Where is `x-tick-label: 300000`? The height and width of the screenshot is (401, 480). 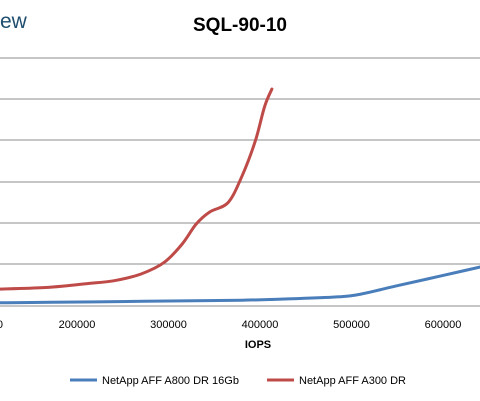
x-tick-label: 300000 is located at coordinates (168, 325).